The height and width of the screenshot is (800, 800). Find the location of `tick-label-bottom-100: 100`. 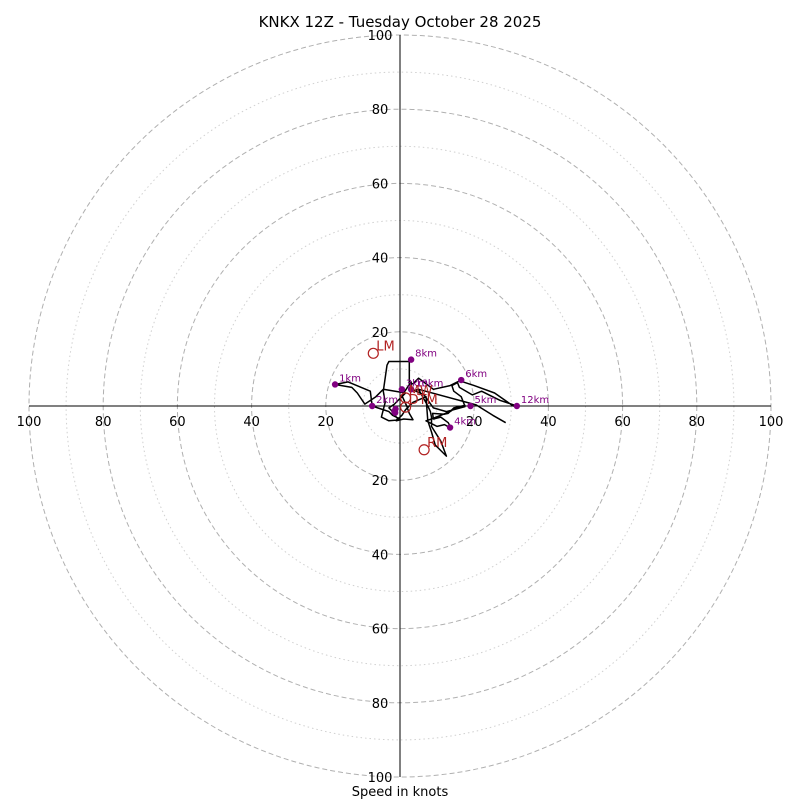

tick-label-bottom-100: 100 is located at coordinates (380, 778).